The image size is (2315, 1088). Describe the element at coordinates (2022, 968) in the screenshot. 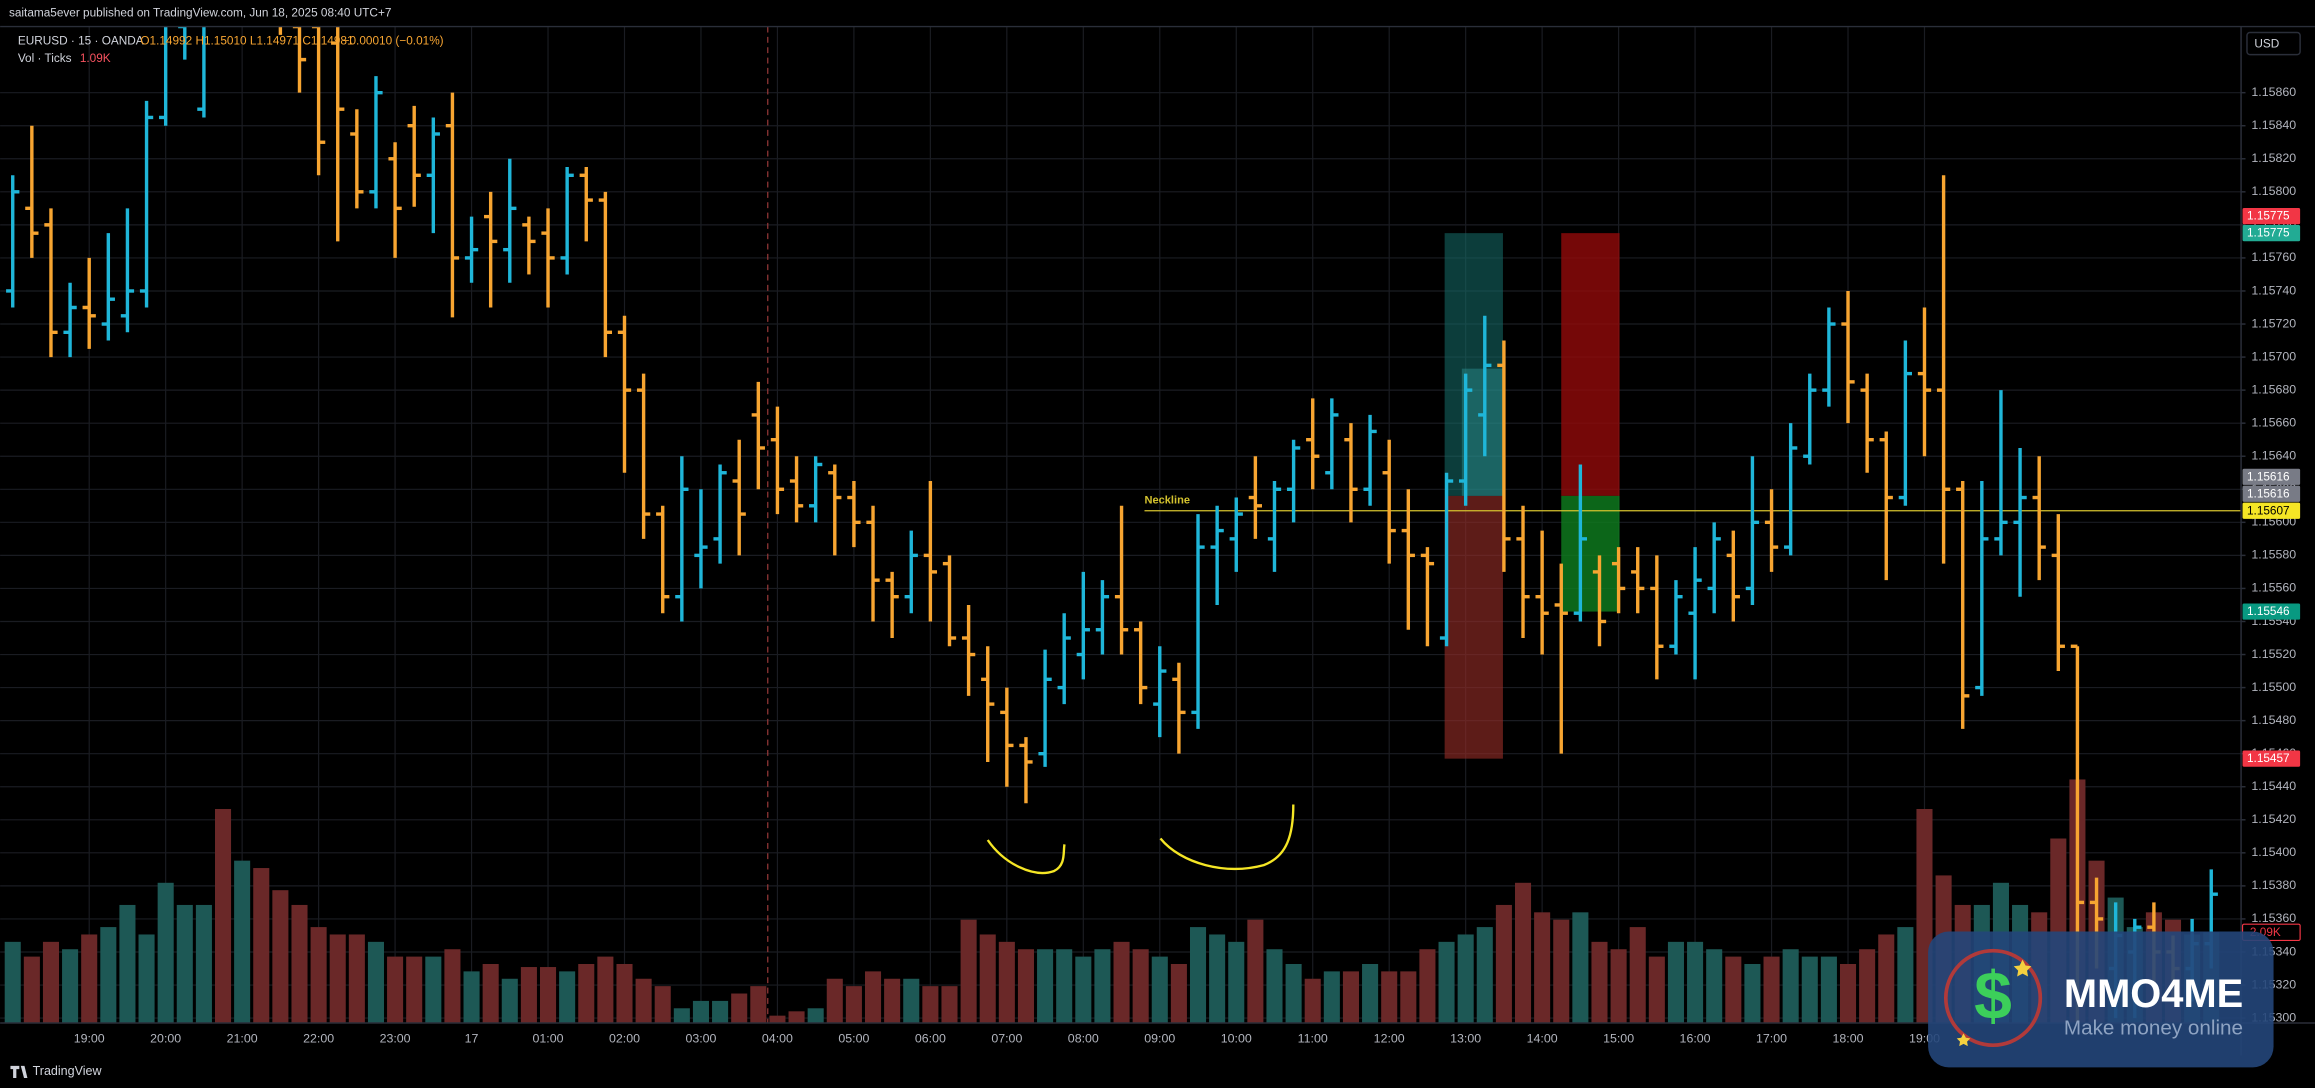

I see `watermark-star` at that location.